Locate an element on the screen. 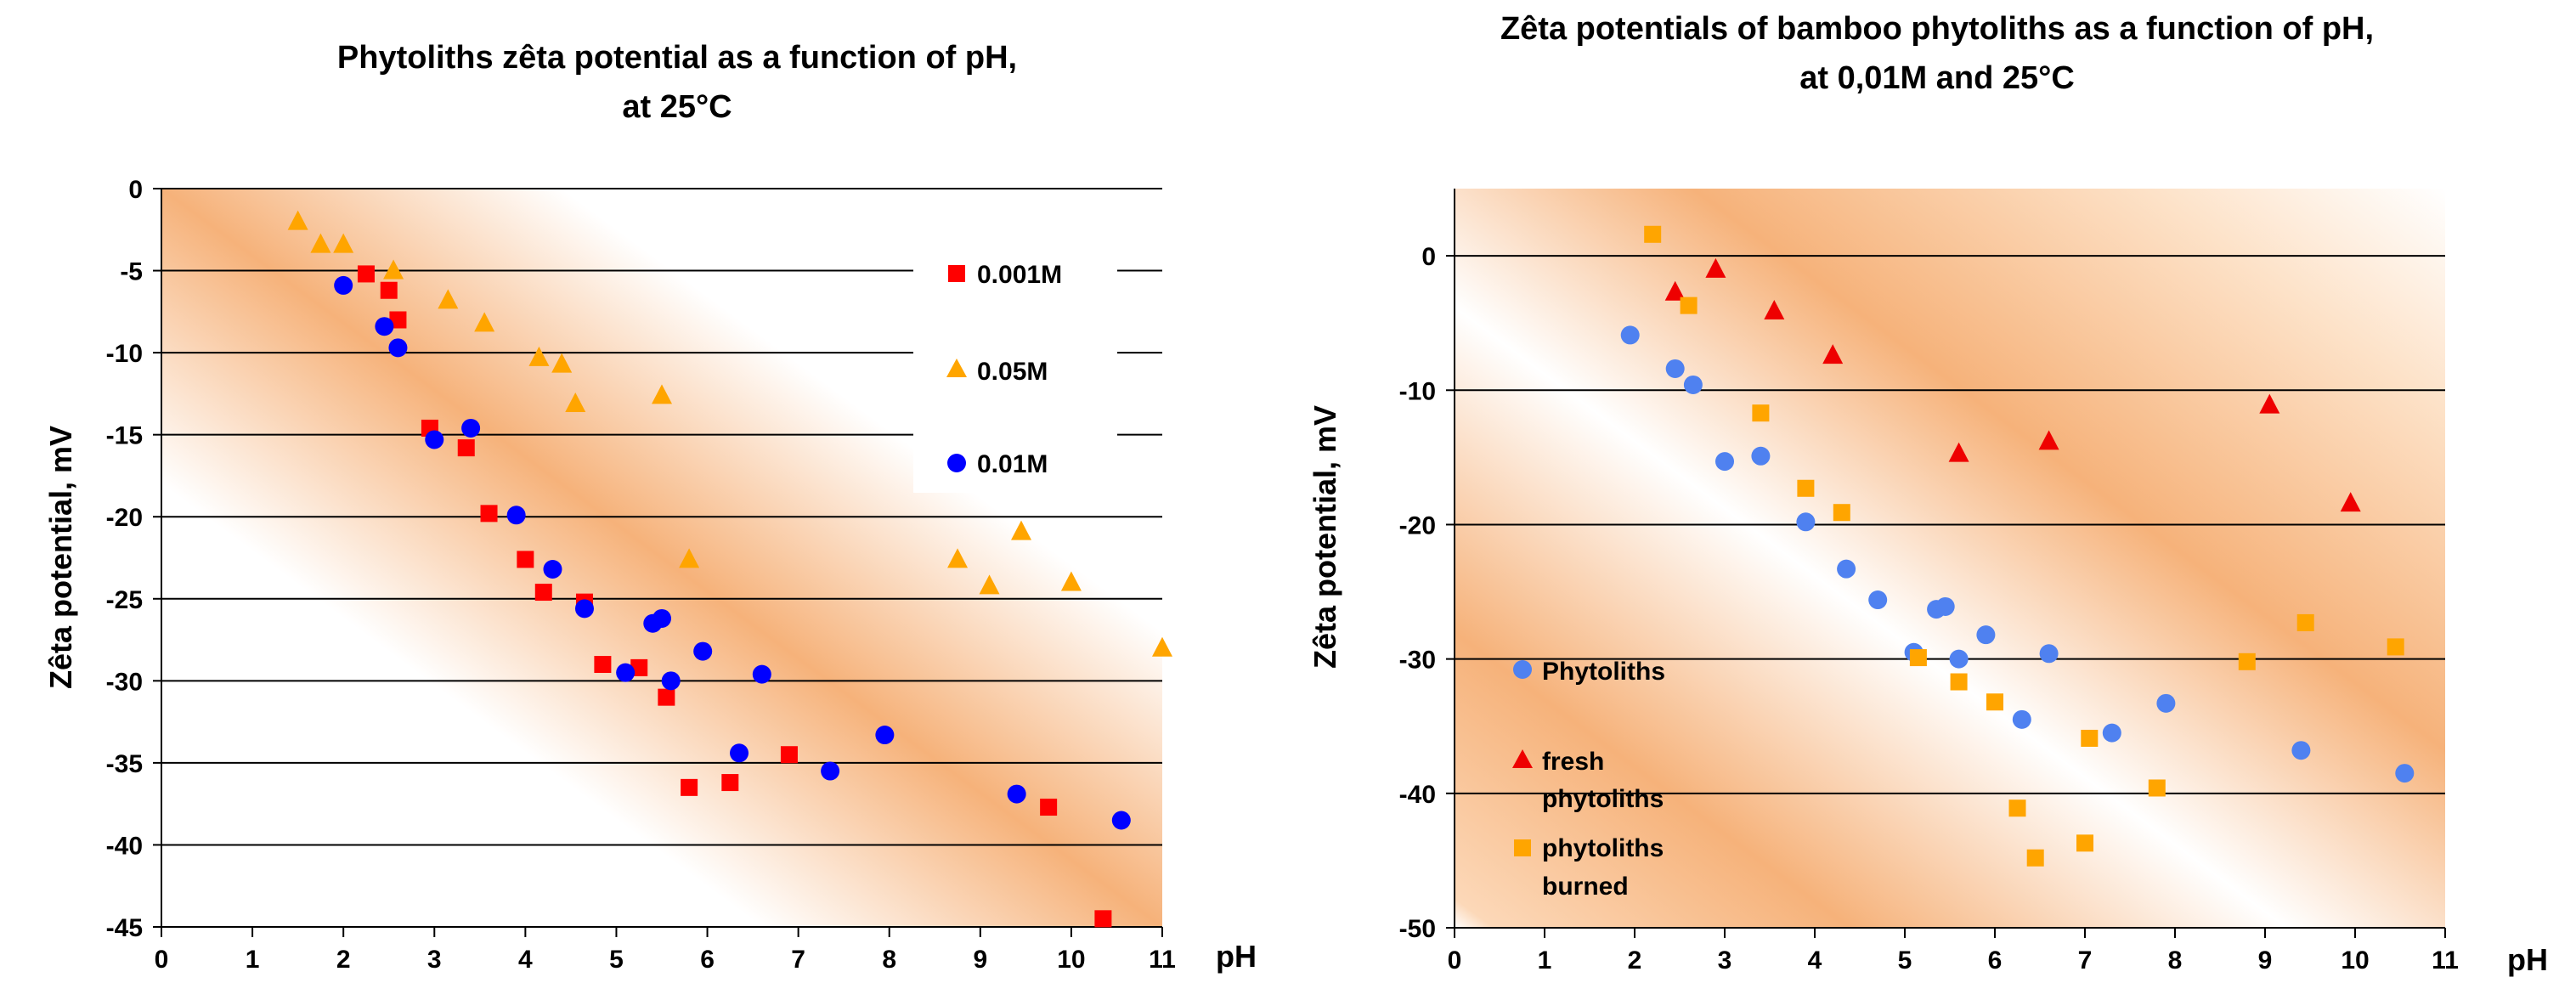  legend-marker-phytoliths is located at coordinates (1522, 669).